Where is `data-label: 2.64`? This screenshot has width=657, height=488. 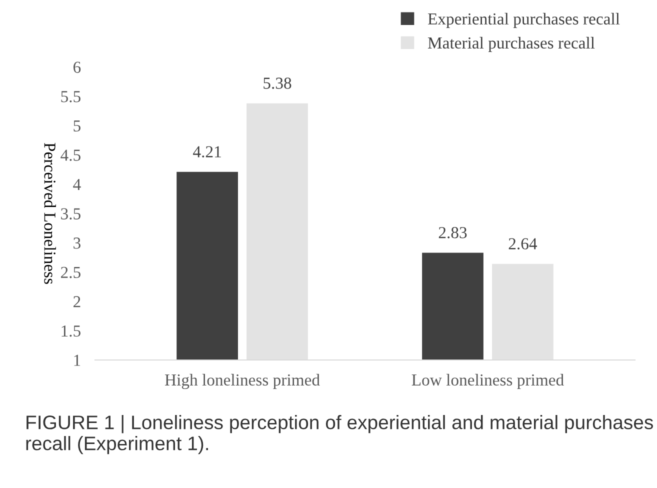
data-label: 2.64 is located at coordinates (523, 244).